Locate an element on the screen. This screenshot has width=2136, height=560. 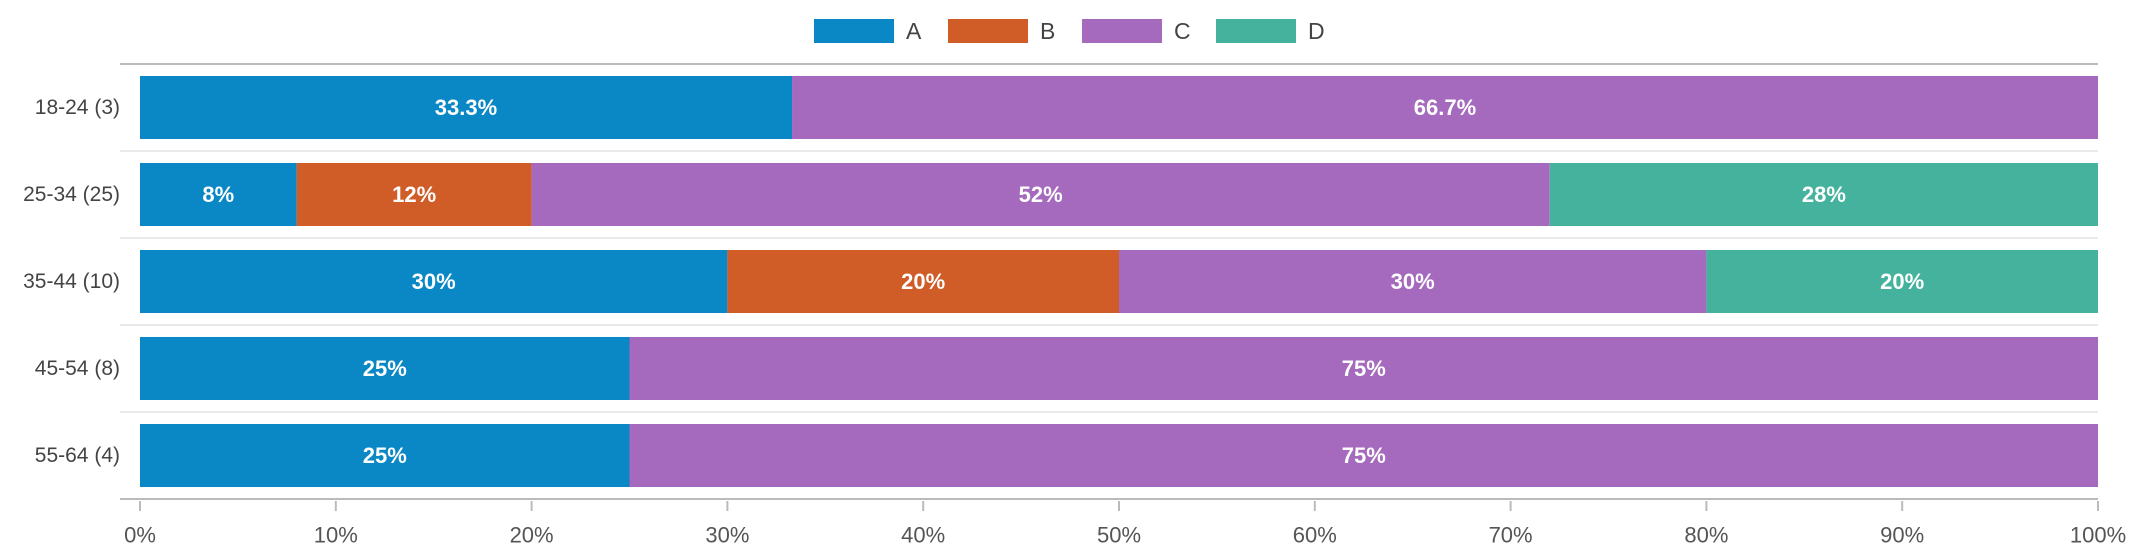
x-tick-label: 20% is located at coordinates (532, 535).